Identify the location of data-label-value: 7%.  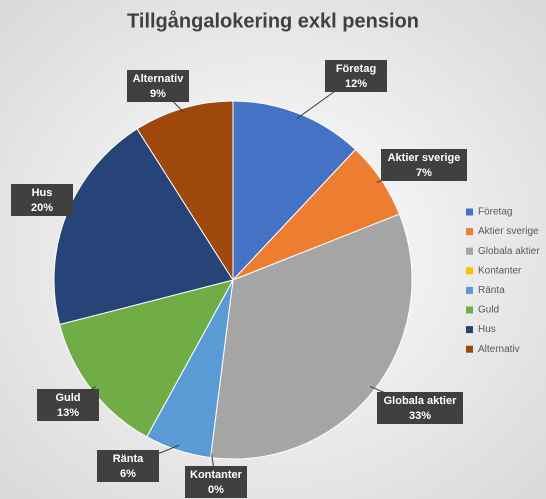
(424, 173).